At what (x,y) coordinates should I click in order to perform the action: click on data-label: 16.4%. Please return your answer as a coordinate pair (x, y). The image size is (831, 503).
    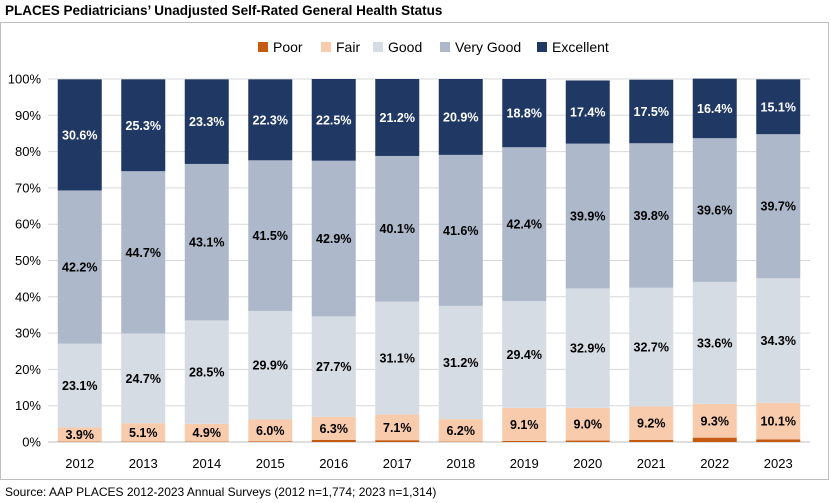
    Looking at the image, I should click on (714, 109).